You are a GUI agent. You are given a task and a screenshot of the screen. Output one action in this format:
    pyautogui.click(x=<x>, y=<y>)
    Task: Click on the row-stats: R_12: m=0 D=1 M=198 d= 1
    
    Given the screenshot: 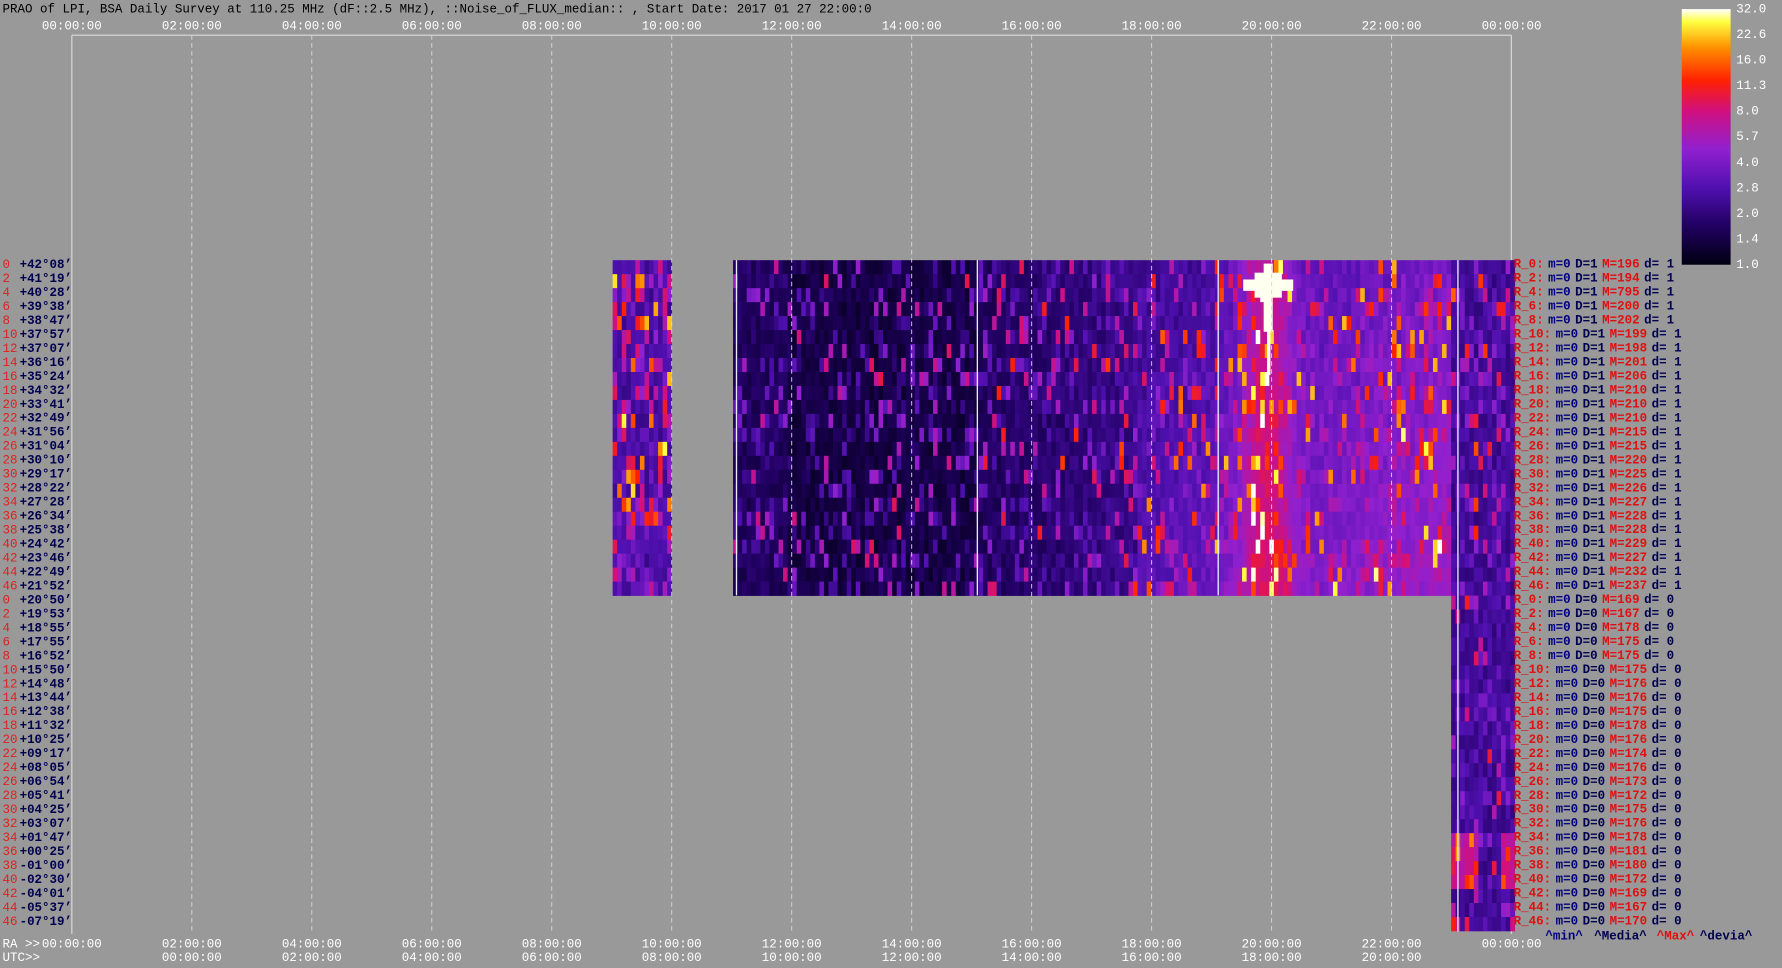 What is the action you would take?
    pyautogui.click(x=1598, y=349)
    